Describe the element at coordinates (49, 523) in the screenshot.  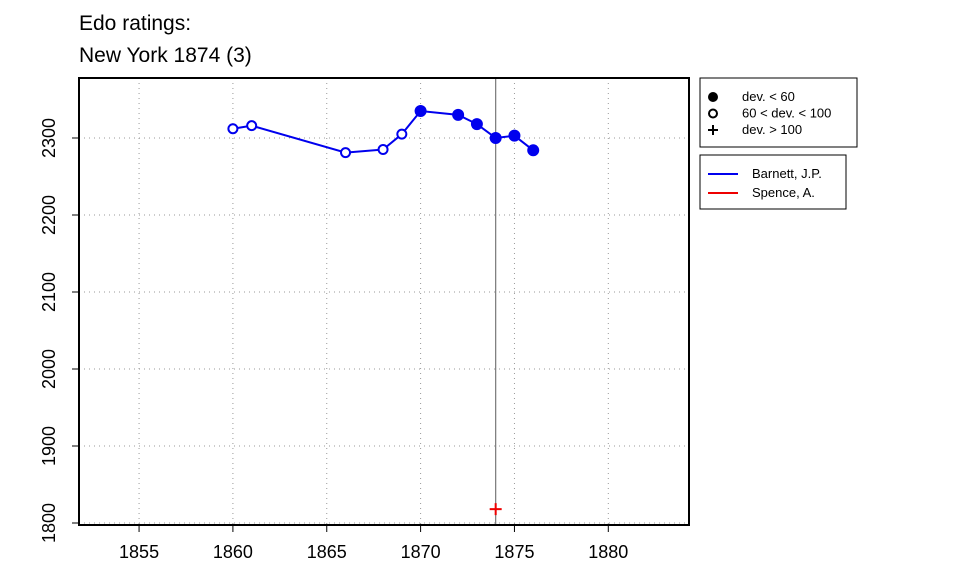
I see `y-tick-label: 1800` at that location.